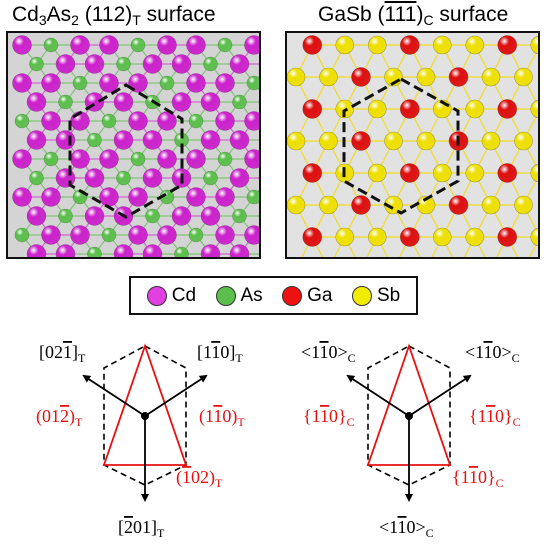  I want to click on legend-label-cd: Cd, so click(184, 295).